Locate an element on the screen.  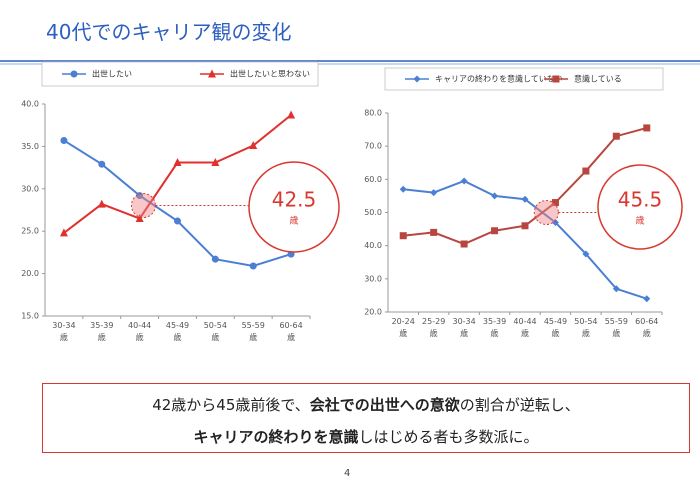
callout-value: 45.5 is located at coordinates (640, 200).